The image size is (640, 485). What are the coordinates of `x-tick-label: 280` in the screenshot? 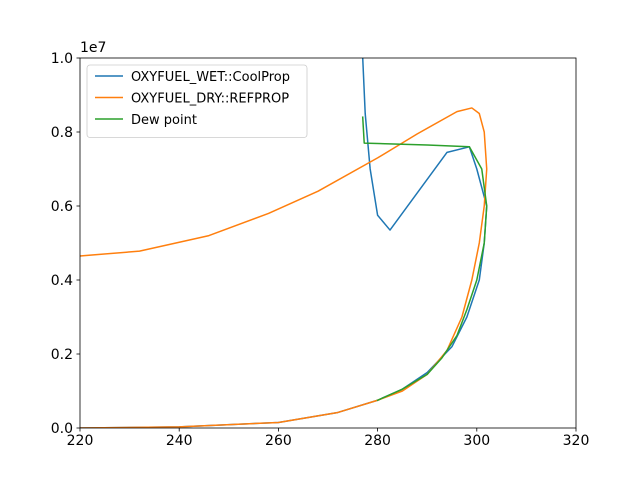 It's located at (377, 441).